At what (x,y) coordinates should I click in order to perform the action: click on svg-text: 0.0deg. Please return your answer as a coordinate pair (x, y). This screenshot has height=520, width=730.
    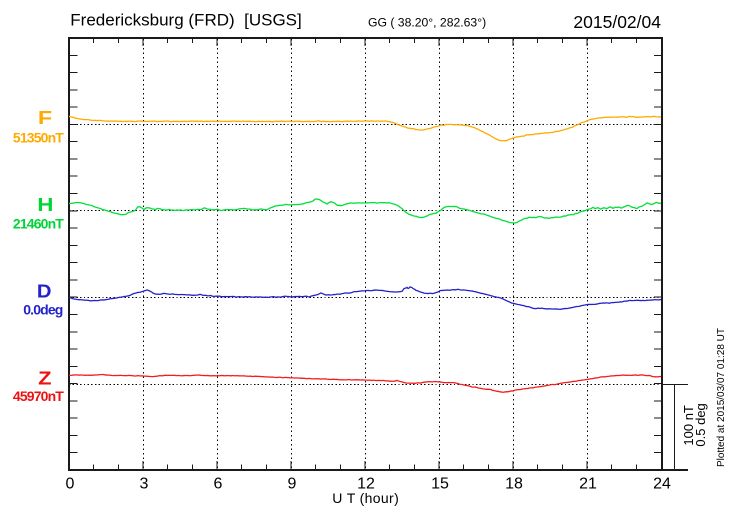
    Looking at the image, I should click on (43, 310).